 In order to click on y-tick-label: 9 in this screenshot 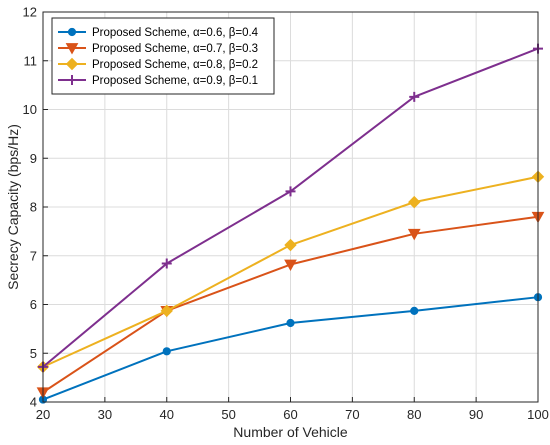, I will do `click(33, 158)`.